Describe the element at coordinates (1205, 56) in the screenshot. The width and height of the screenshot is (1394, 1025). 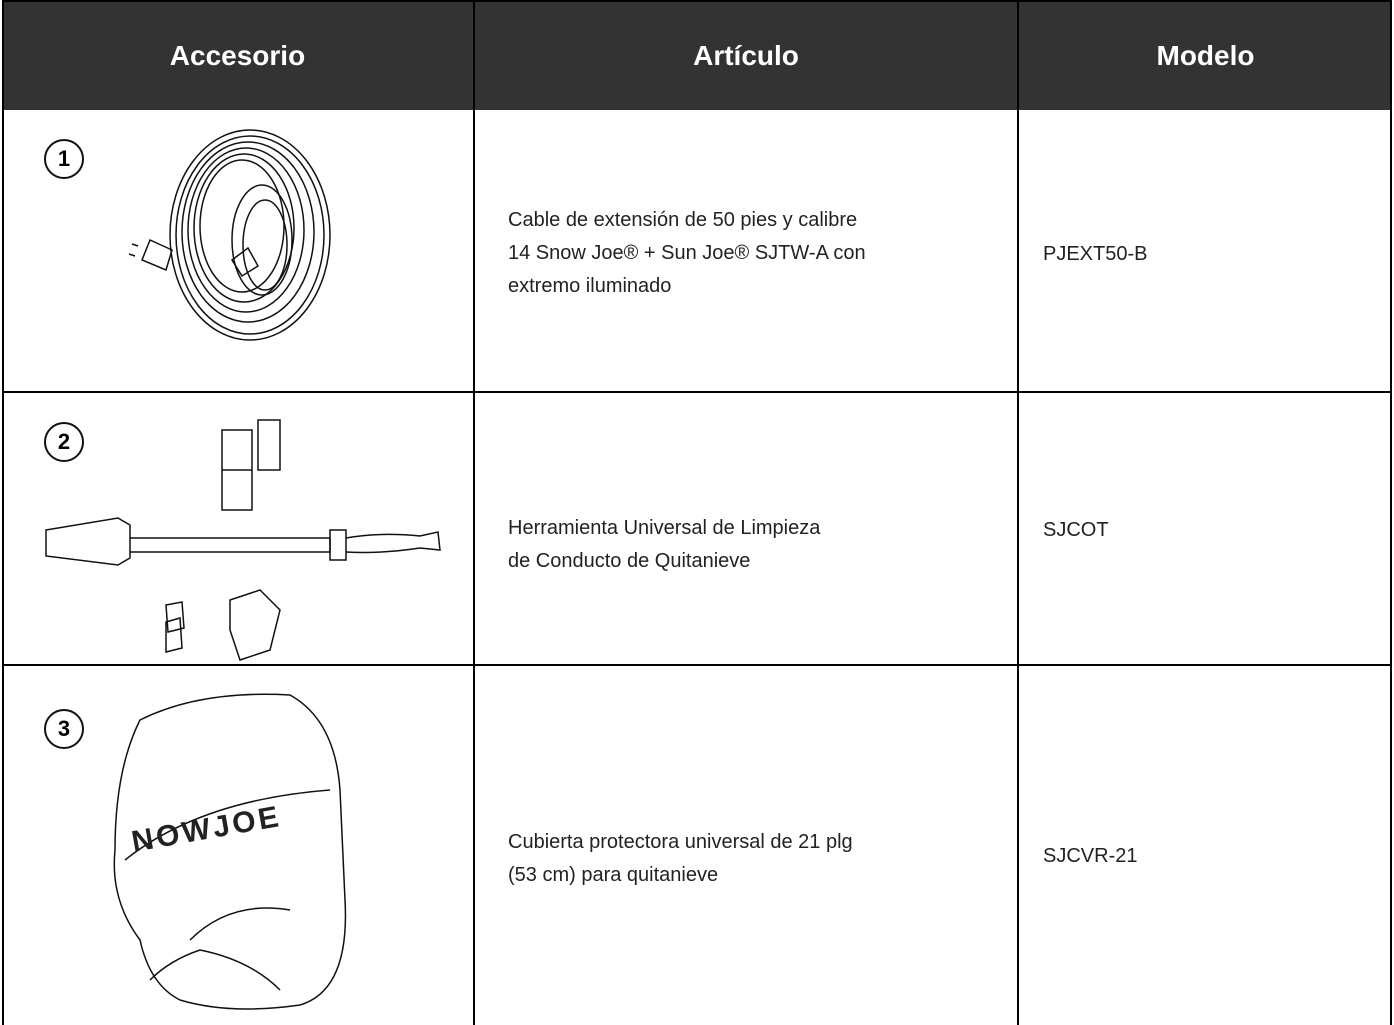
I see `header-cell: Modelo` at that location.